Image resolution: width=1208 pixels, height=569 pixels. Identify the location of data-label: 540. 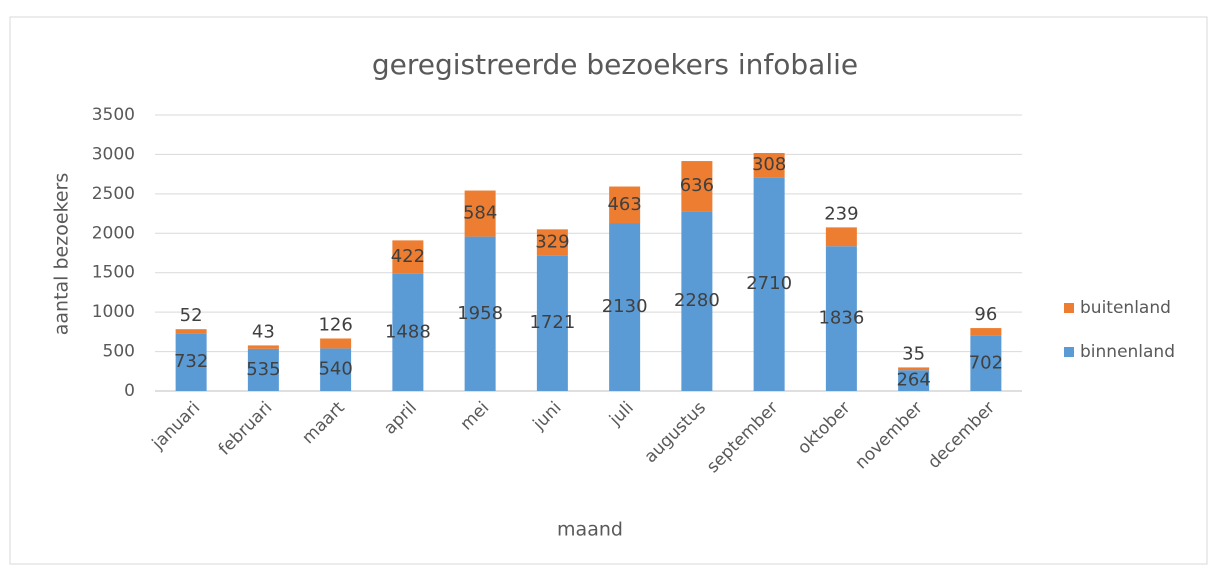
(335, 369).